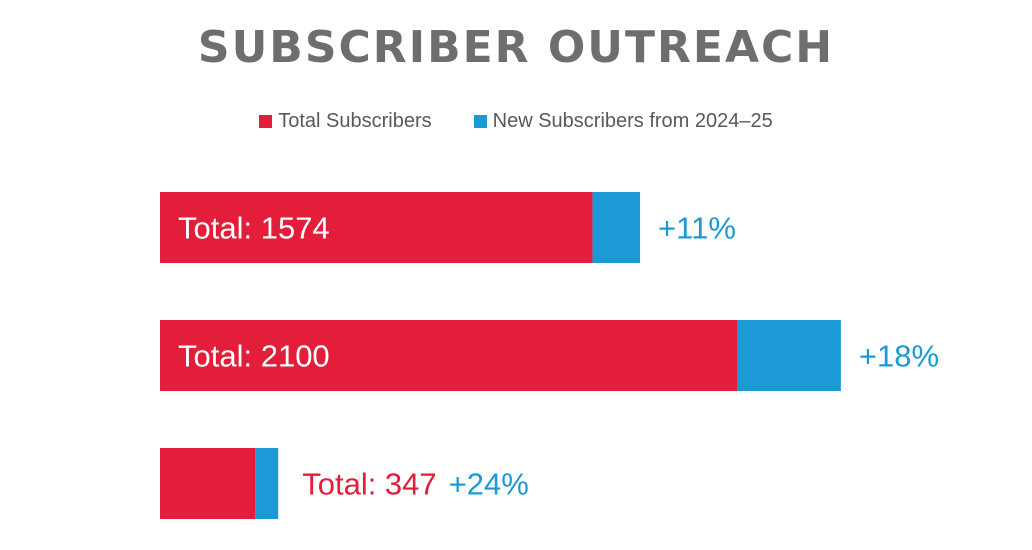 This screenshot has height=550, width=1032. I want to click on legend-item-total: Total Subscribers, so click(345, 121).